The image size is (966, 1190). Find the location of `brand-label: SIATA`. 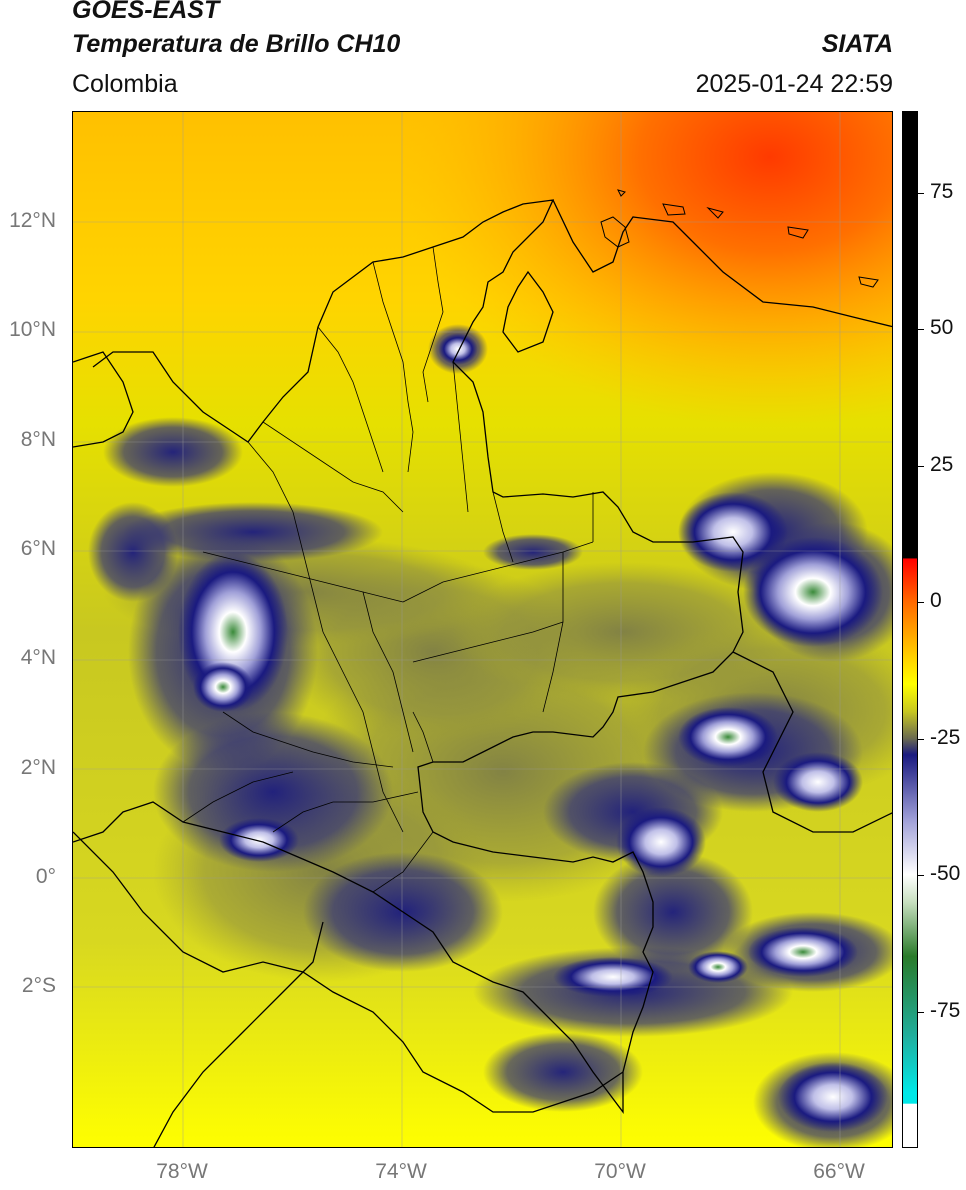

brand-label: SIATA is located at coordinates (857, 44).